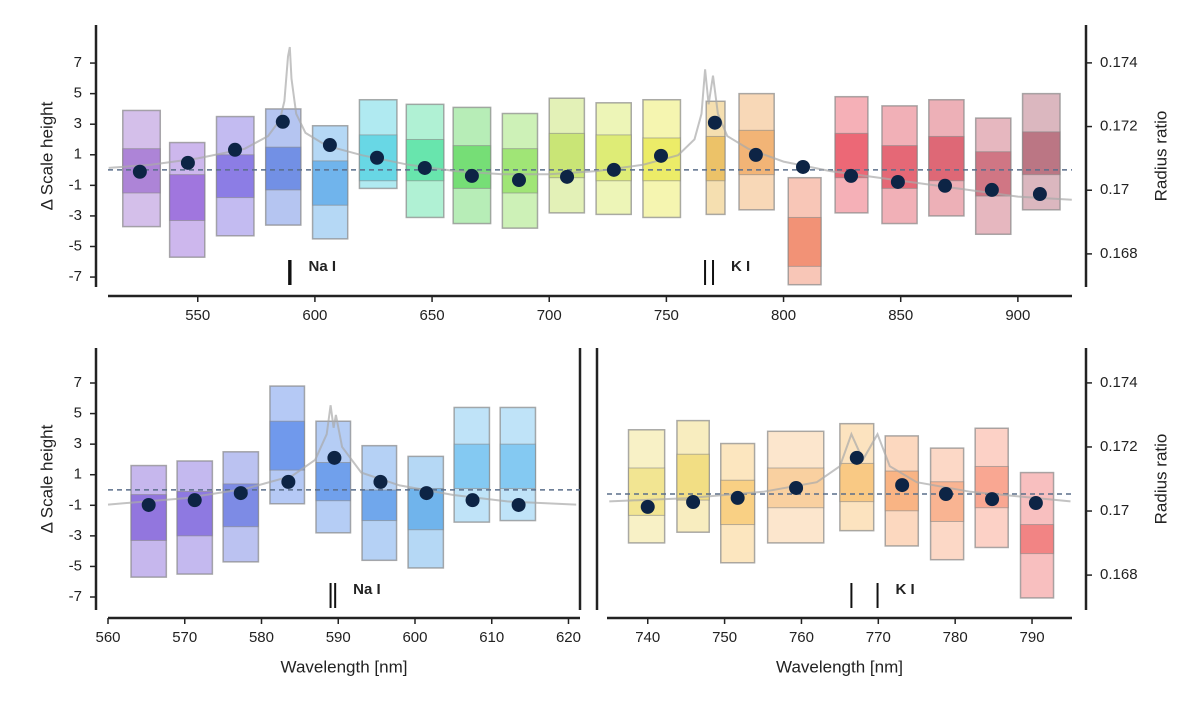 The width and height of the screenshot is (1200, 705). What do you see at coordinates (197, 315) in the screenshot?
I see `x-tick-label: 550` at bounding box center [197, 315].